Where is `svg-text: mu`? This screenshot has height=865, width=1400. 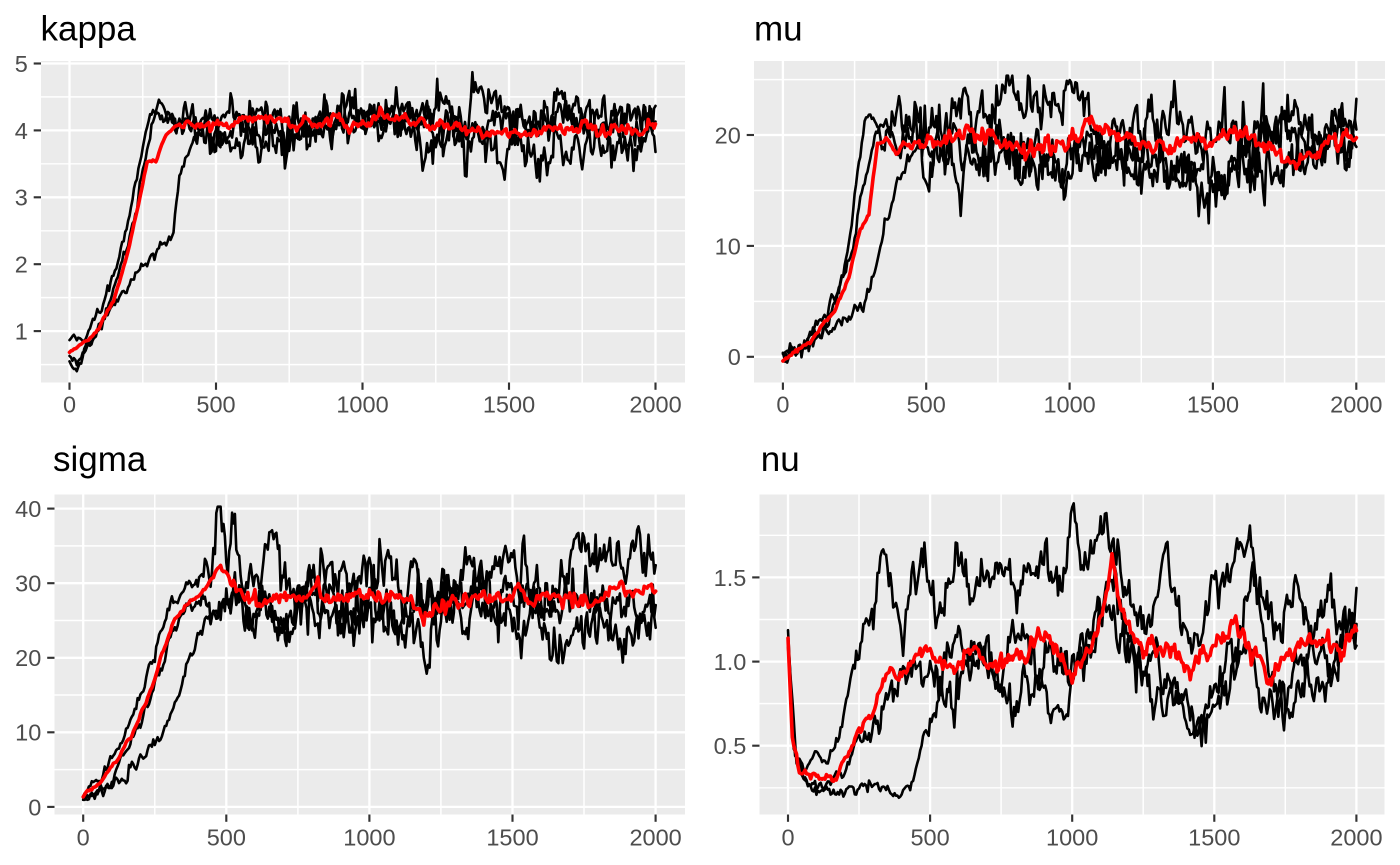
svg-text: mu is located at coordinates (778, 28).